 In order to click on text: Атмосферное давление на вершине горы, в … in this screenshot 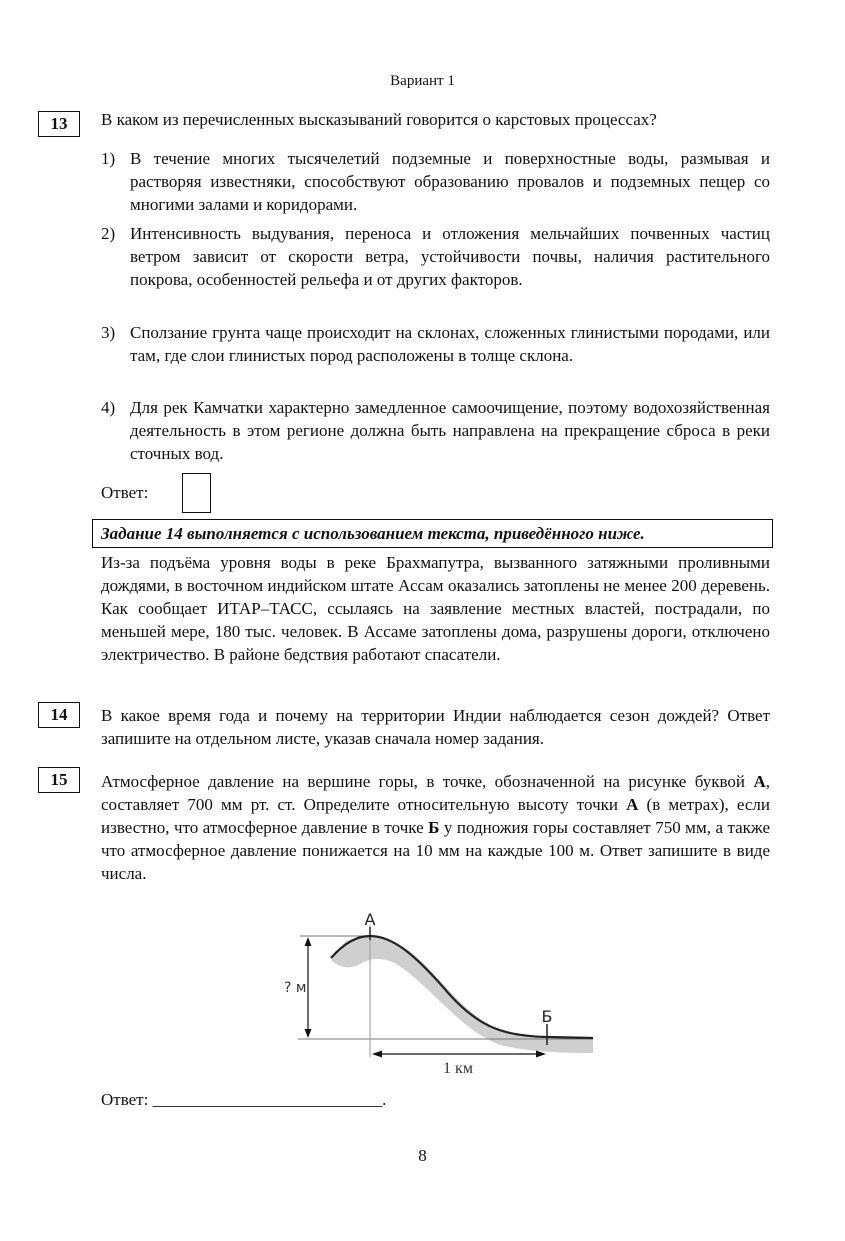, I will do `click(427, 781)`.